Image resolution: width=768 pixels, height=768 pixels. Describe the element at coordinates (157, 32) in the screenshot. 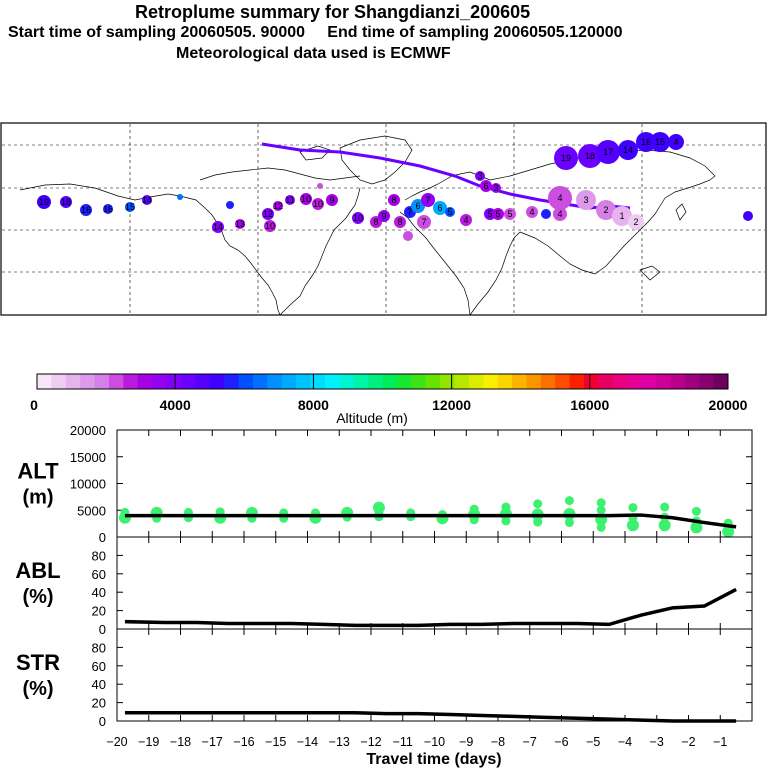

I see `start-time-text: Start time of sampling 20060505. 90000` at that location.